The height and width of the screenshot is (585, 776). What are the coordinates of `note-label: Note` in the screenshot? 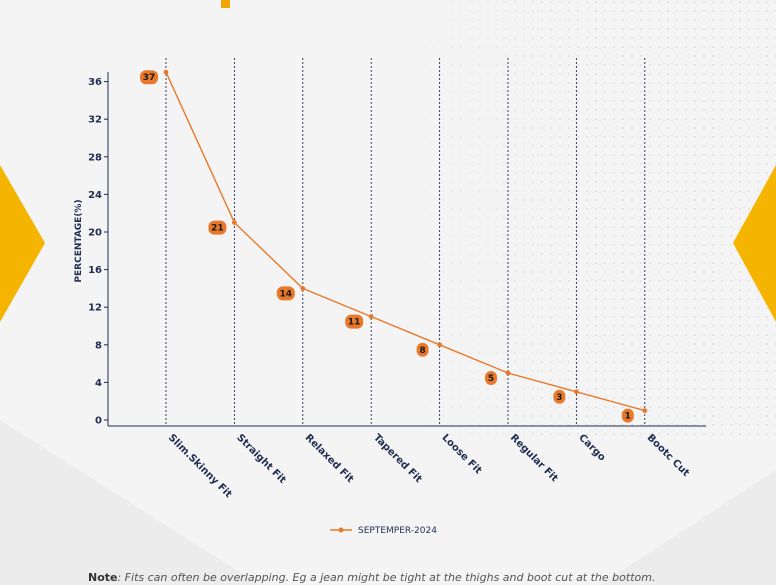 It's located at (103, 577).